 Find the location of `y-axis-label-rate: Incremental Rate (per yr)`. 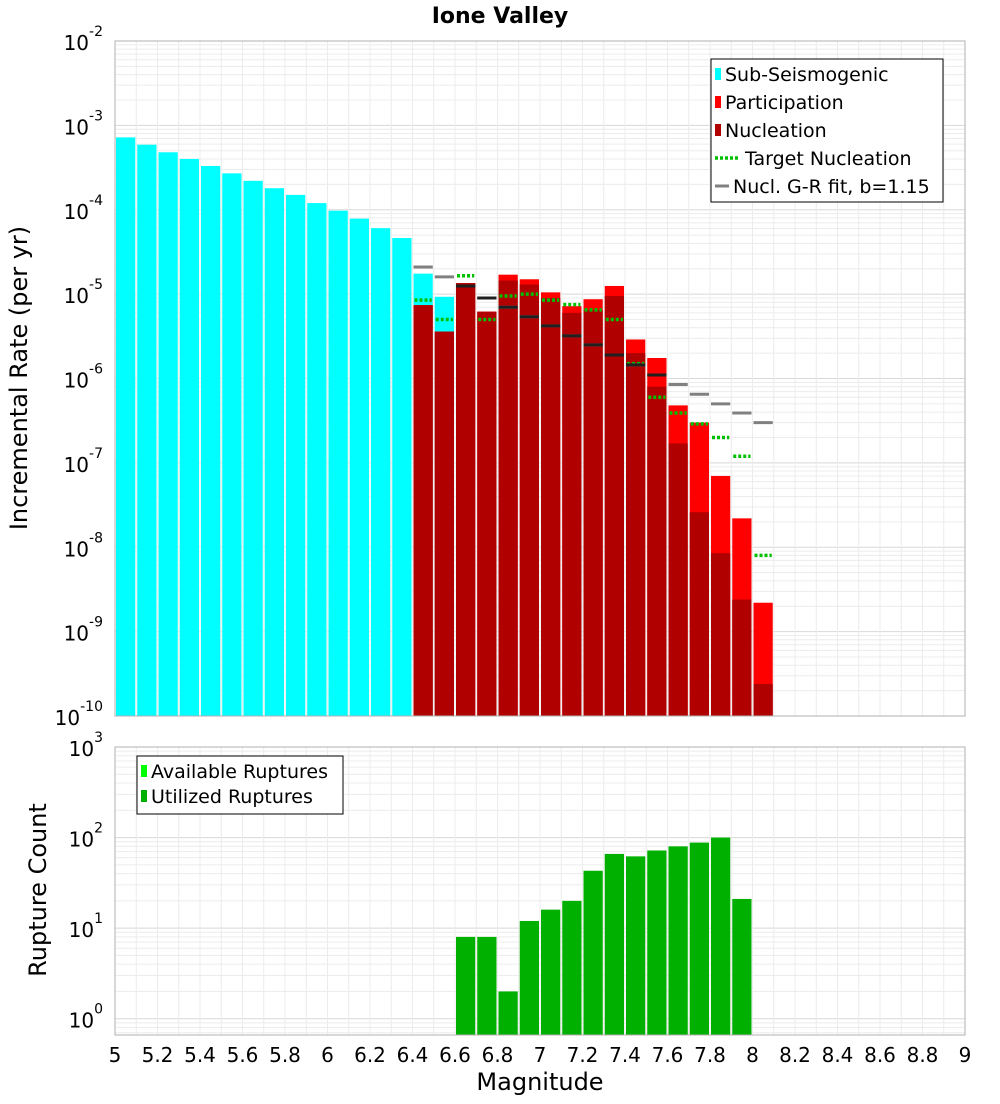

y-axis-label-rate: Incremental Rate (per yr) is located at coordinates (19, 378).